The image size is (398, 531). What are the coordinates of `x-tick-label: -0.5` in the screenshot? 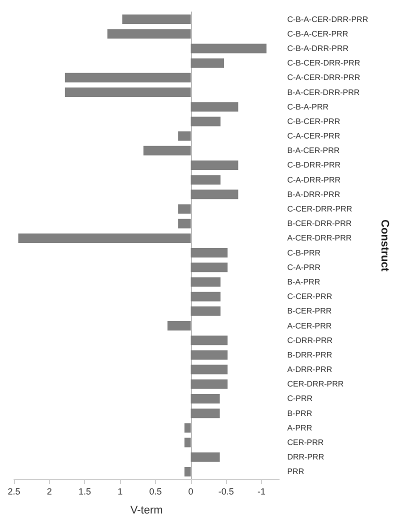 It's located at (226, 491).